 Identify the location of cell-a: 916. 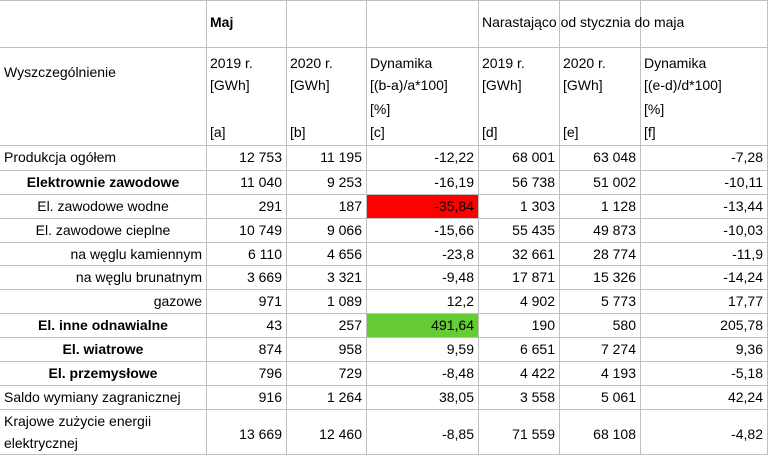
(270, 397).